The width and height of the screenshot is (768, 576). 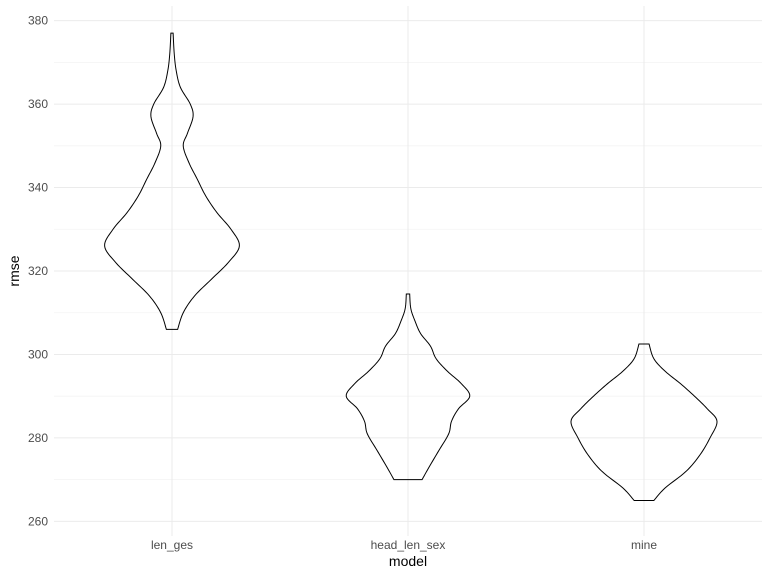 I want to click on y-axis-ticks: 260 280 300 320 340 360 380, so click(x=38, y=271).